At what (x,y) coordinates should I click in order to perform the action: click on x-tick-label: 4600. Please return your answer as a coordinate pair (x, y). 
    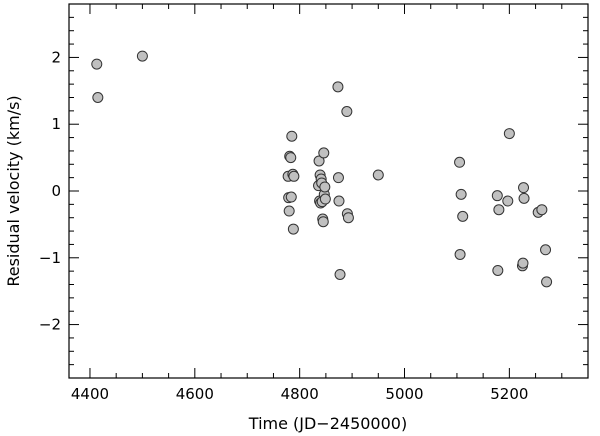
    Looking at the image, I should click on (195, 394).